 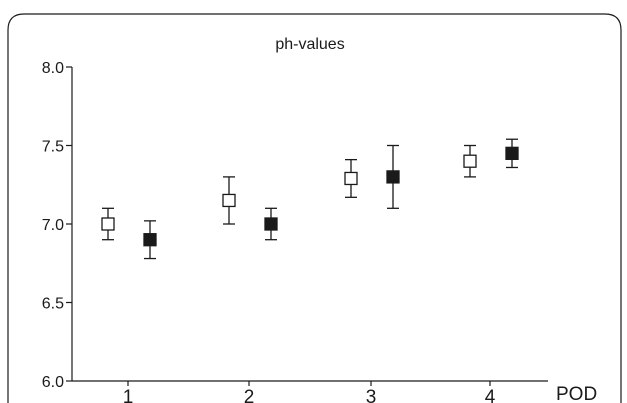 What do you see at coordinates (490, 395) in the screenshot?
I see `x-tick-label: 4` at bounding box center [490, 395].